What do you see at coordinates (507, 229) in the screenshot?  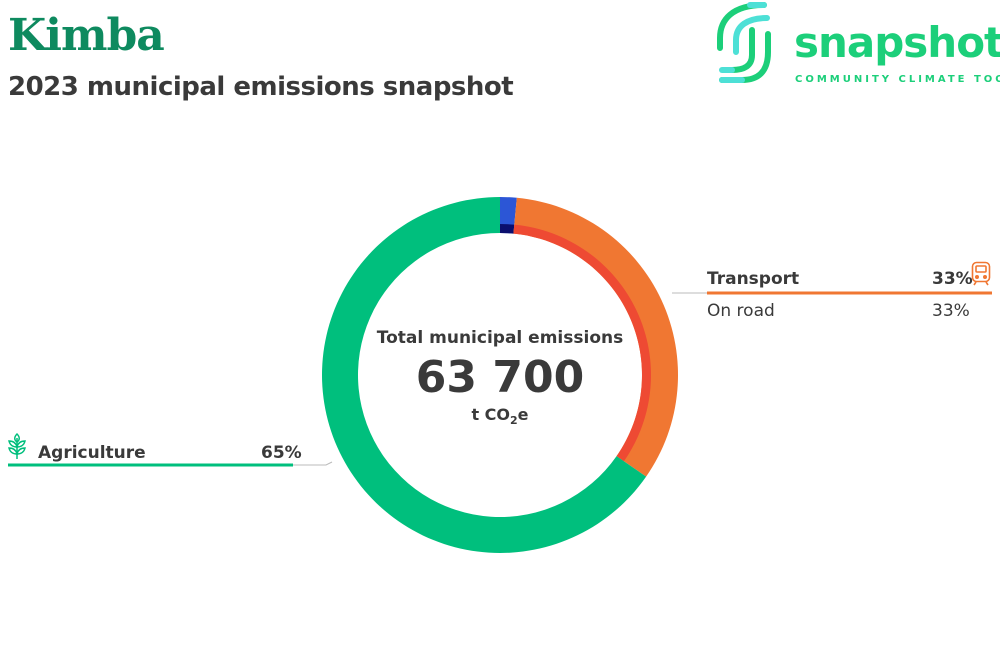 I see `sector-0-sub-0-inner-arc` at bounding box center [507, 229].